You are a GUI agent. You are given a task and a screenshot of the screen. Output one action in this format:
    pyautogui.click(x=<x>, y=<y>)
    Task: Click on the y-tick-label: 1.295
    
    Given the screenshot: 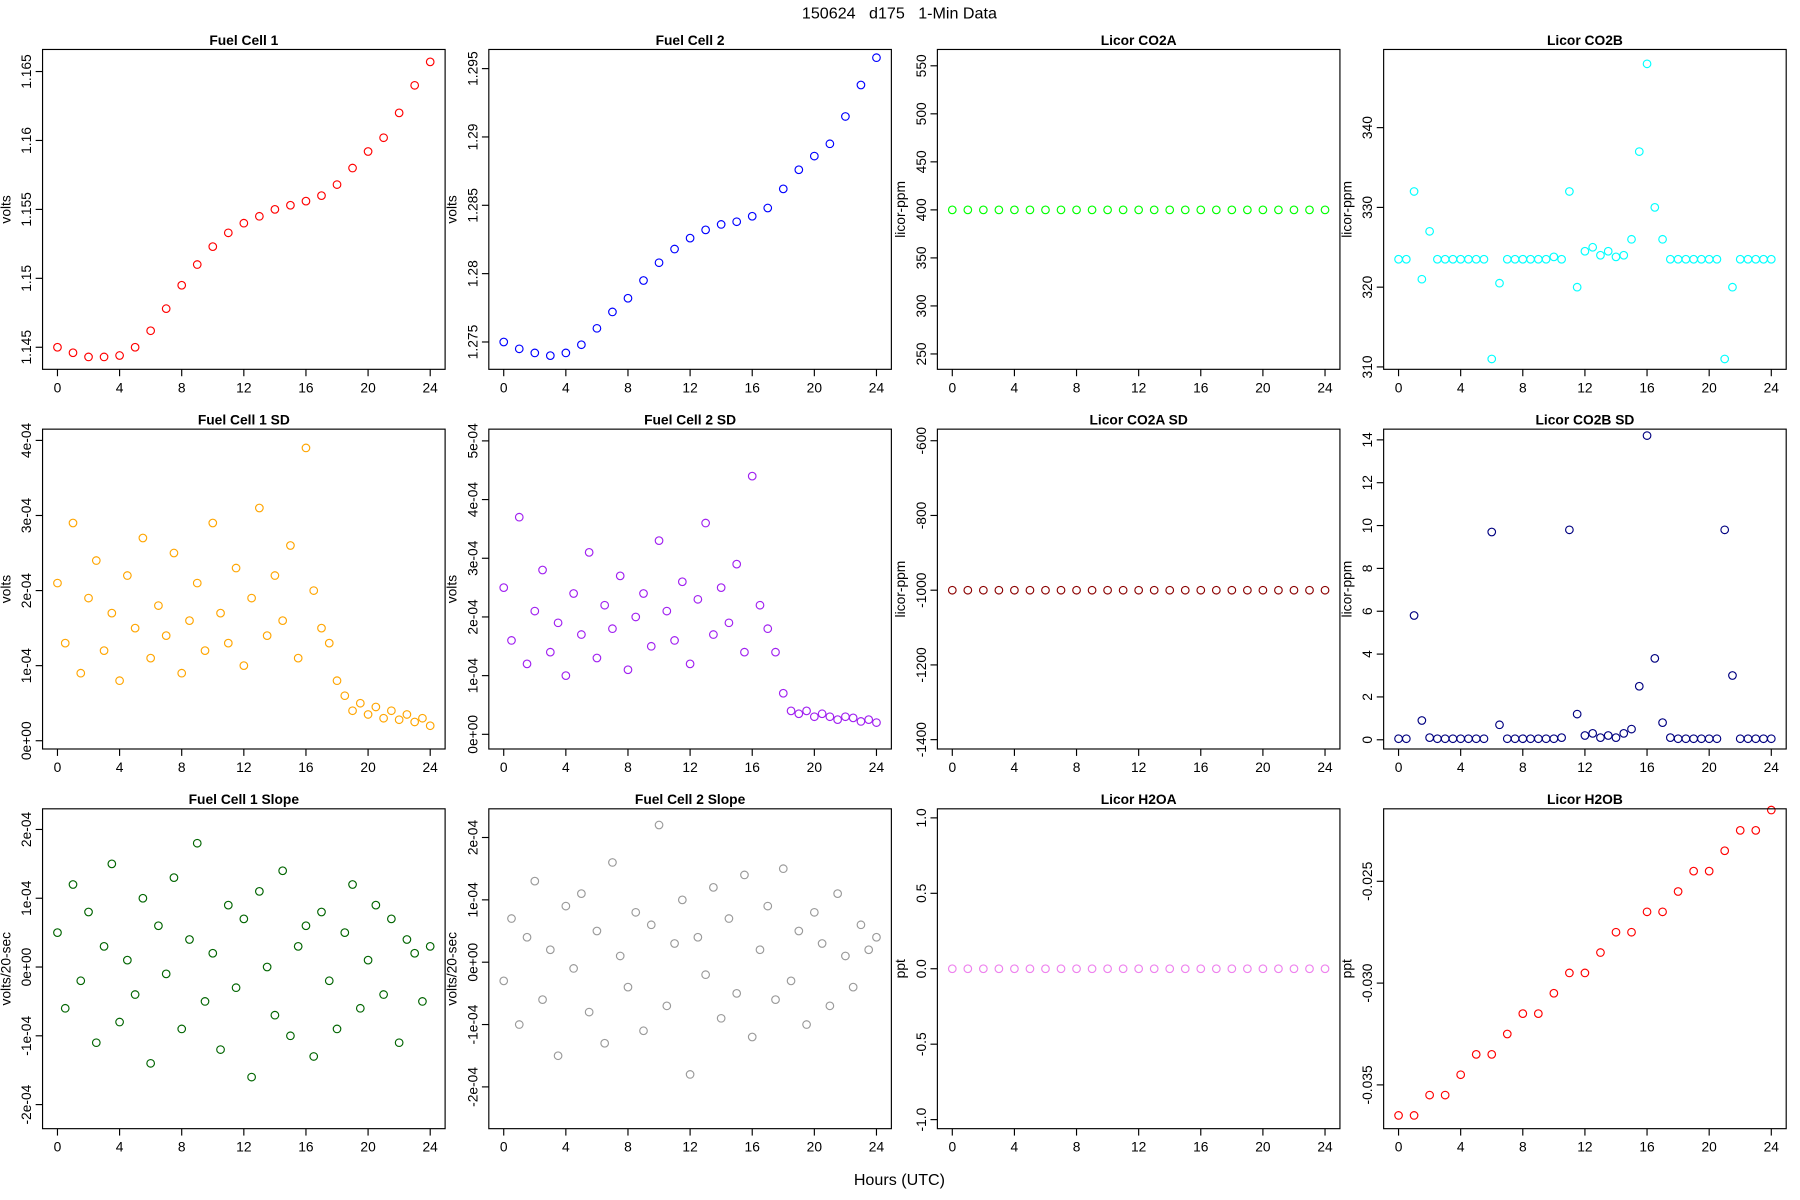 What is the action you would take?
    pyautogui.click(x=472, y=68)
    